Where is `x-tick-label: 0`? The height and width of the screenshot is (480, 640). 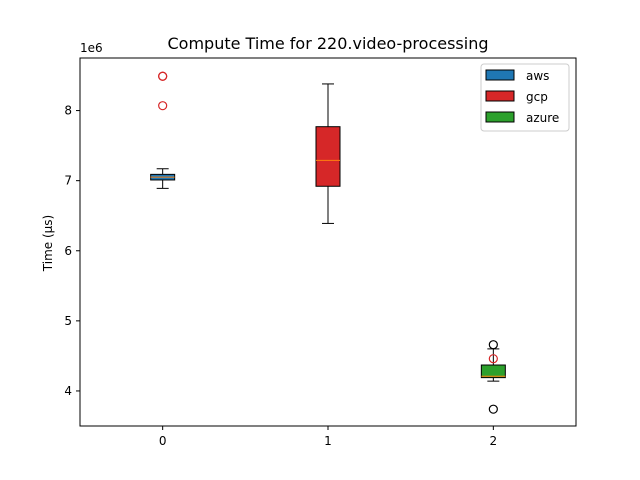
x-tick-label: 0 is located at coordinates (163, 441).